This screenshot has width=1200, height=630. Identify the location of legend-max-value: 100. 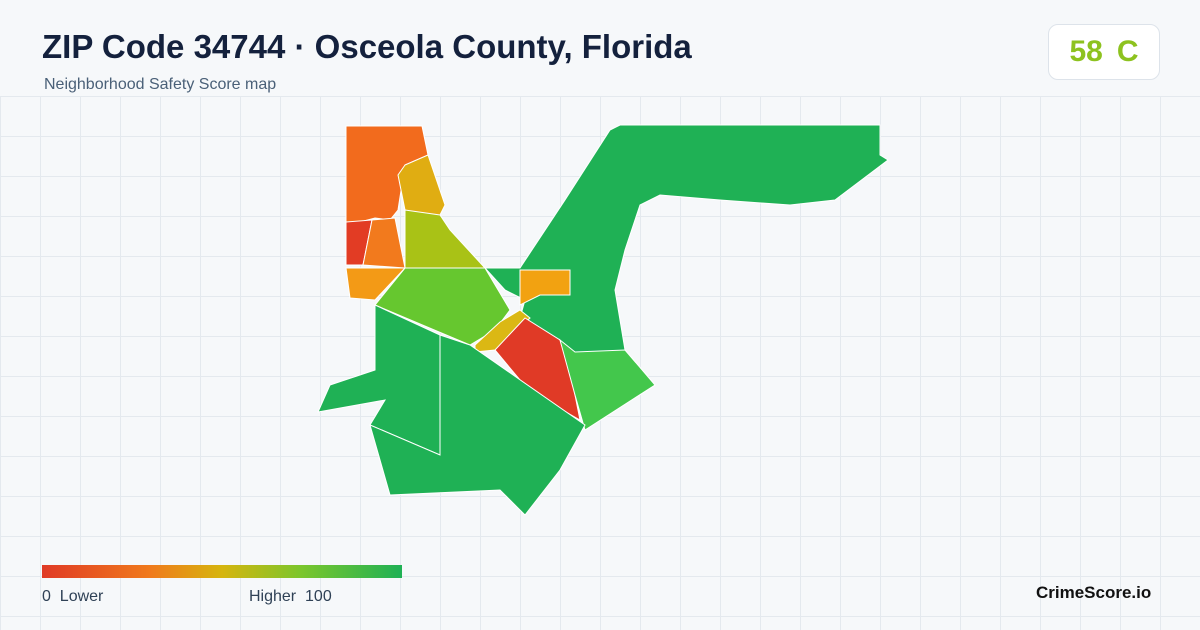
(318, 596).